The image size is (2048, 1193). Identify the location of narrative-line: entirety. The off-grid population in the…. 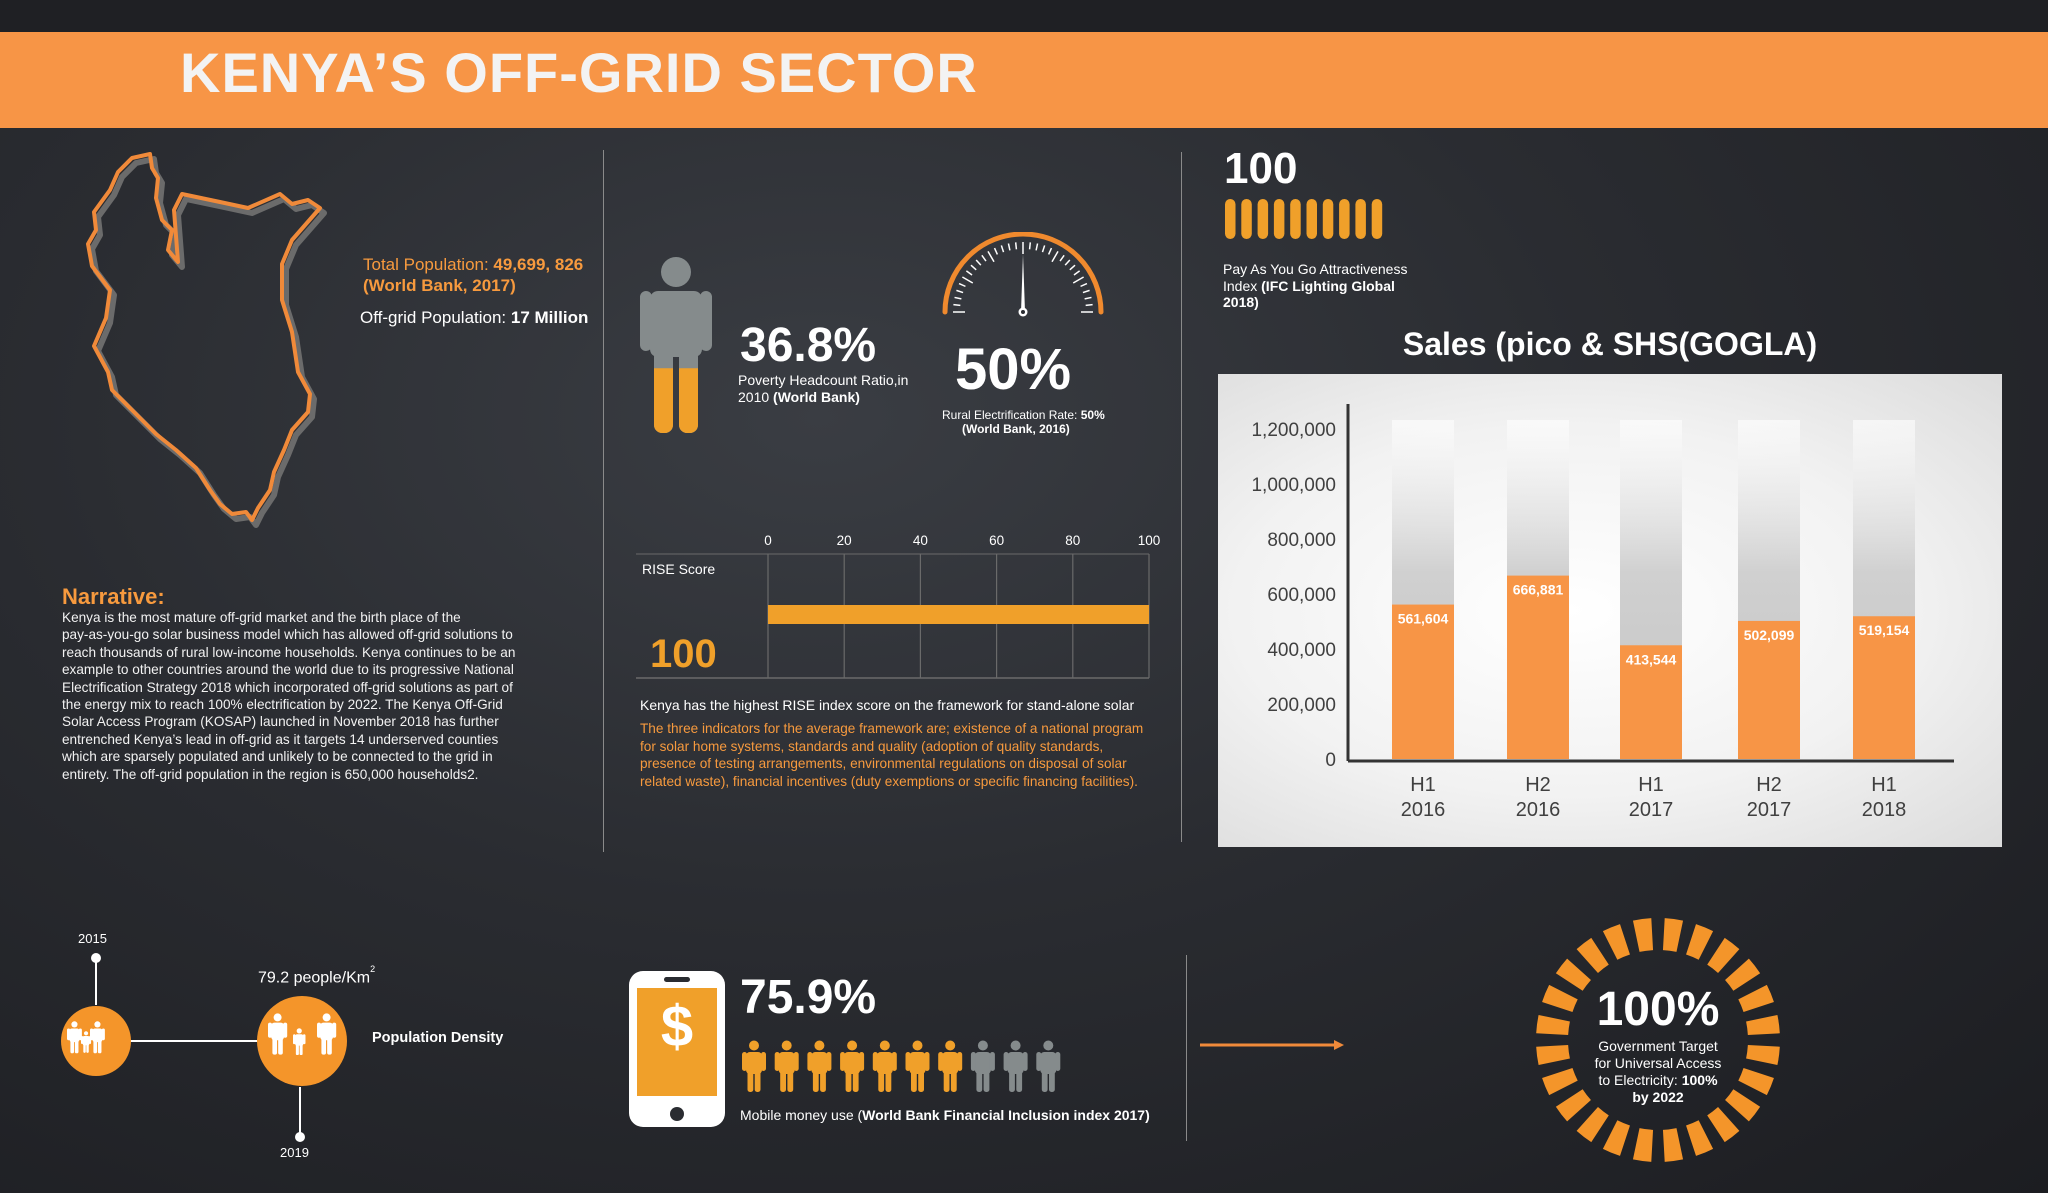
(270, 774).